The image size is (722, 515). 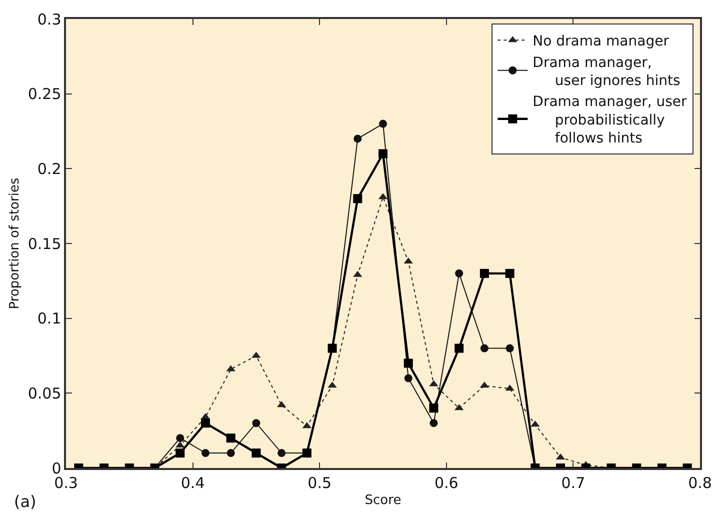 What do you see at coordinates (606, 71) in the screenshot?
I see `legend-label: Drama manager, user ignores hints` at bounding box center [606, 71].